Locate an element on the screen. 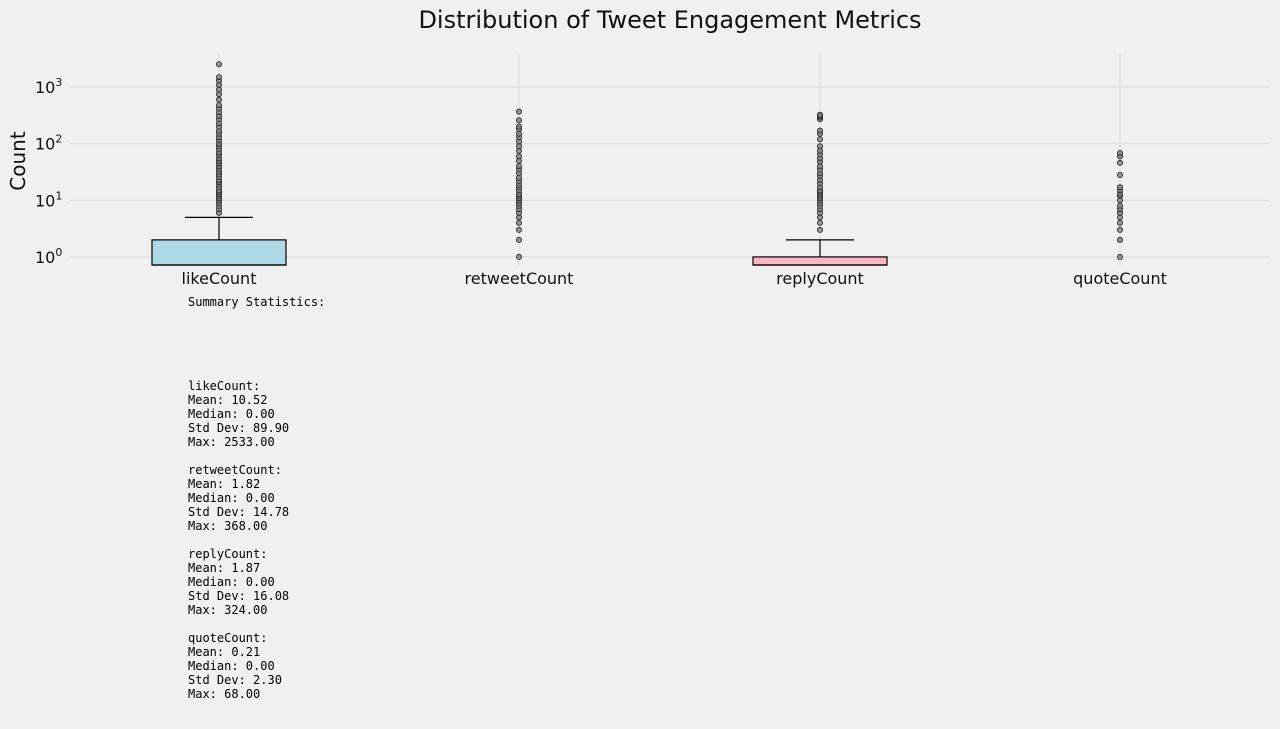 The width and height of the screenshot is (1280, 729). stats-block-name: retweetCount: is located at coordinates (235, 470).